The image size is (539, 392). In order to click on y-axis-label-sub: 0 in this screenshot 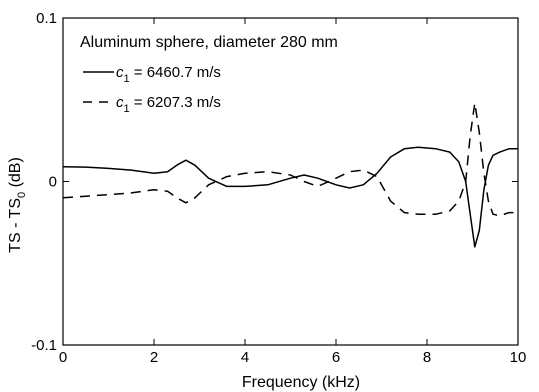, I will do `click(22, 195)`.